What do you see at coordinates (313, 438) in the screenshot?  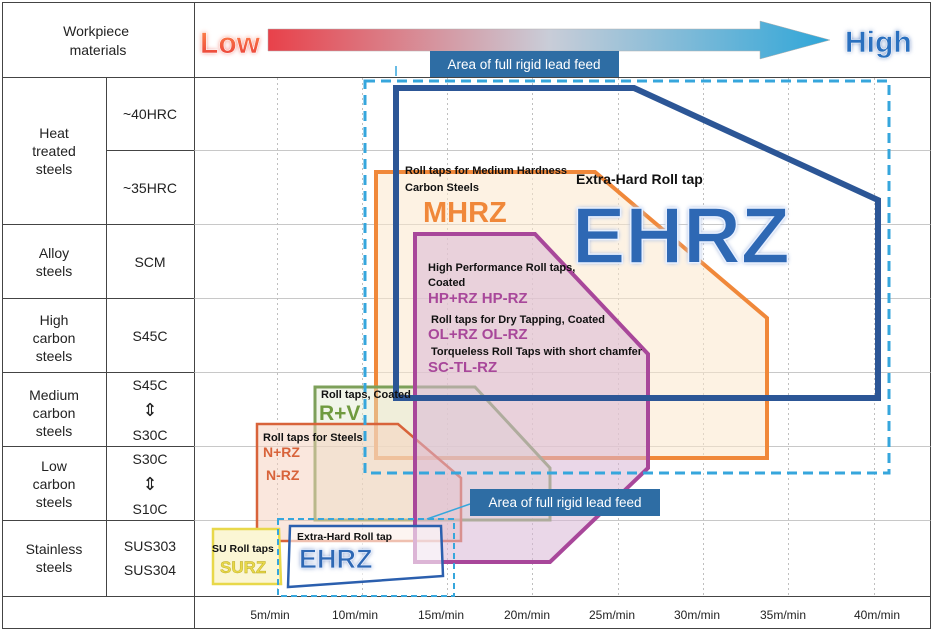 I see `nrz-desc: Roll taps for Steels` at bounding box center [313, 438].